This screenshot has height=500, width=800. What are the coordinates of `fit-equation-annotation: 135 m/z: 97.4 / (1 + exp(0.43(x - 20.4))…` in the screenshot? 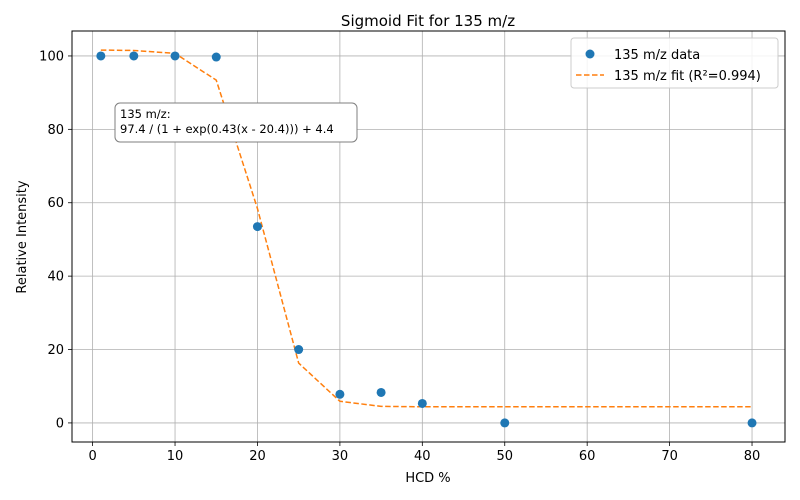 It's located at (236, 122).